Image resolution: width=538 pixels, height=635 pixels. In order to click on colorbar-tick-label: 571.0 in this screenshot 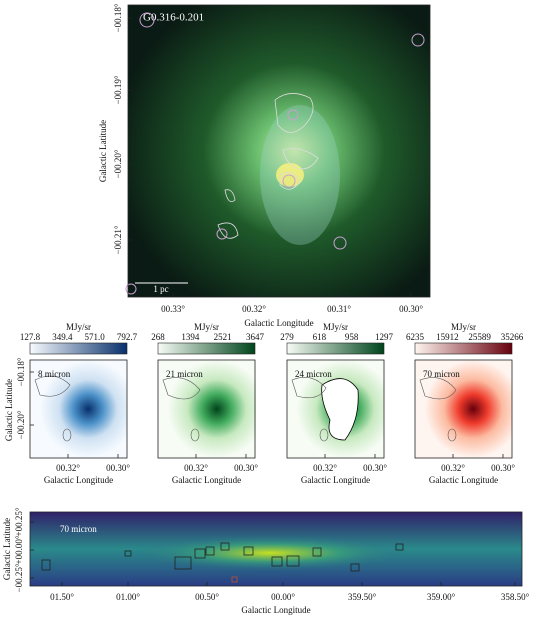, I will do `click(95, 337)`.